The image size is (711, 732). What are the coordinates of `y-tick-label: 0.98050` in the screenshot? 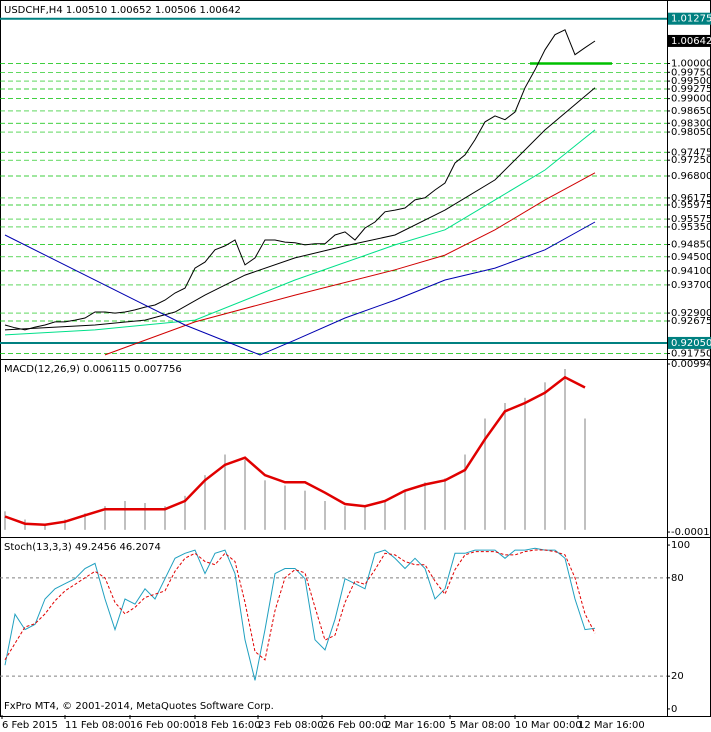 It's located at (691, 132).